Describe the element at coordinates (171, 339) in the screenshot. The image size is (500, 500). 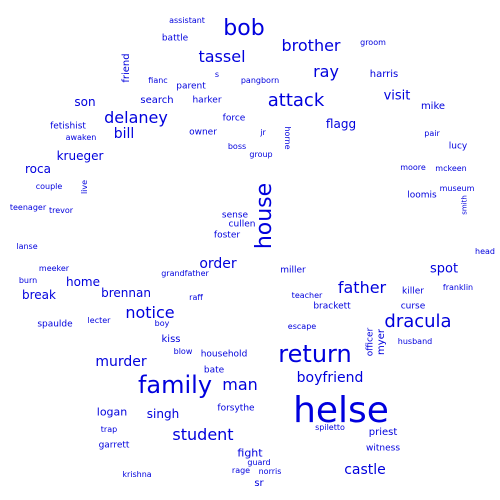
I see `word: kiss` at that location.